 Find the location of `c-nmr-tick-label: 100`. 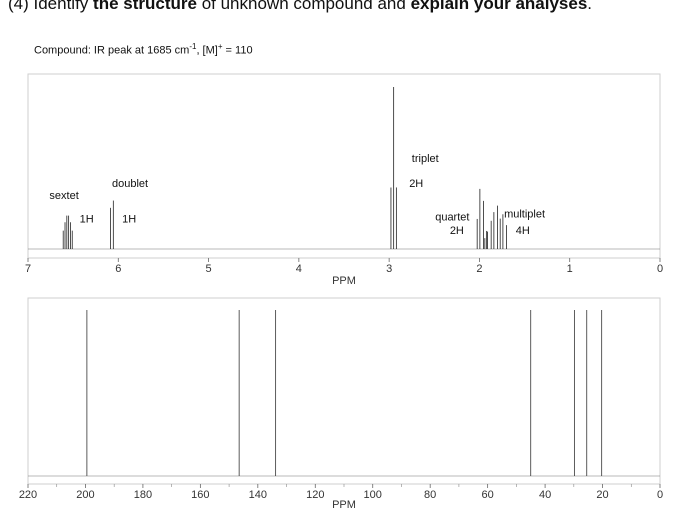

c-nmr-tick-label: 100 is located at coordinates (373, 495).